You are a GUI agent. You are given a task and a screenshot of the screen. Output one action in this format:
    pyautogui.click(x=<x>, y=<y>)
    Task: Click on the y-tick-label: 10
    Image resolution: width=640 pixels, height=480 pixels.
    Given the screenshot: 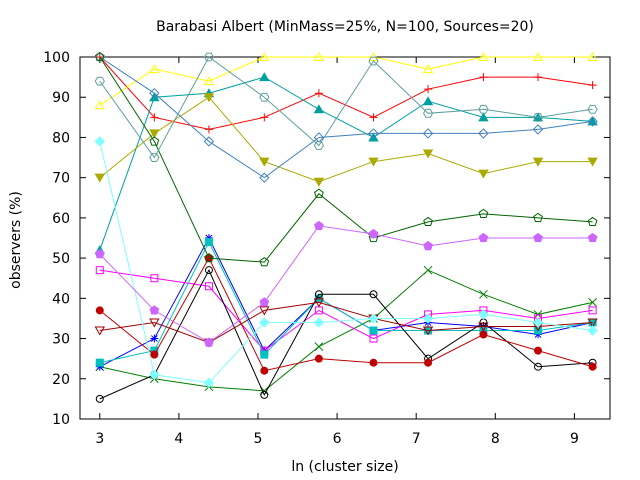 What is the action you would take?
    pyautogui.click(x=61, y=420)
    